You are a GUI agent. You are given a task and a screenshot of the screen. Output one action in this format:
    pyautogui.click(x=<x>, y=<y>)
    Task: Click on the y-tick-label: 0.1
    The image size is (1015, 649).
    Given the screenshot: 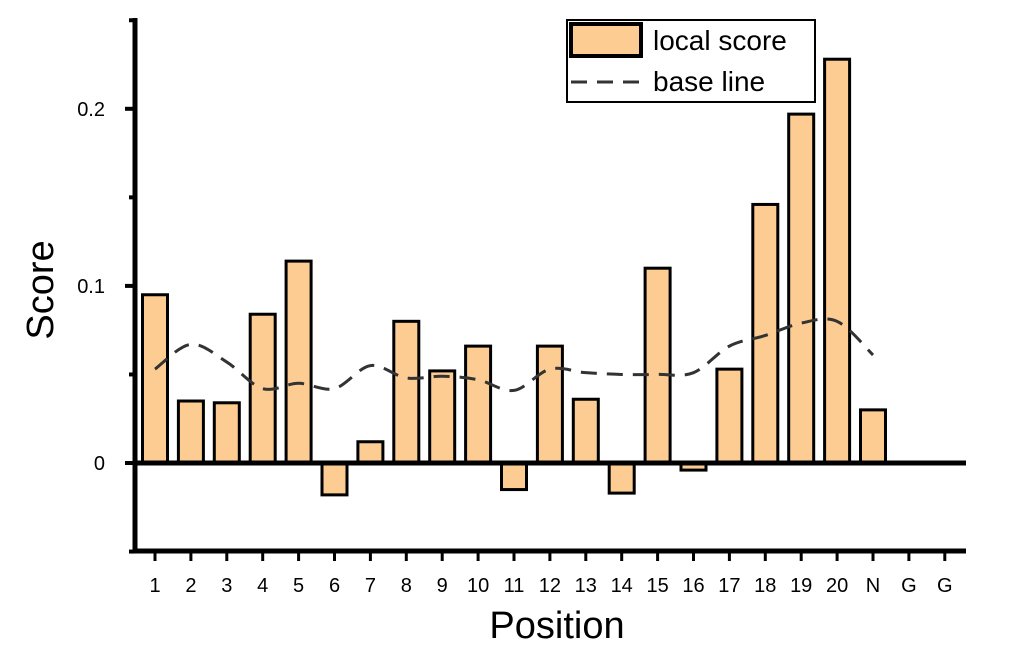 What is the action you would take?
    pyautogui.click(x=91, y=287)
    